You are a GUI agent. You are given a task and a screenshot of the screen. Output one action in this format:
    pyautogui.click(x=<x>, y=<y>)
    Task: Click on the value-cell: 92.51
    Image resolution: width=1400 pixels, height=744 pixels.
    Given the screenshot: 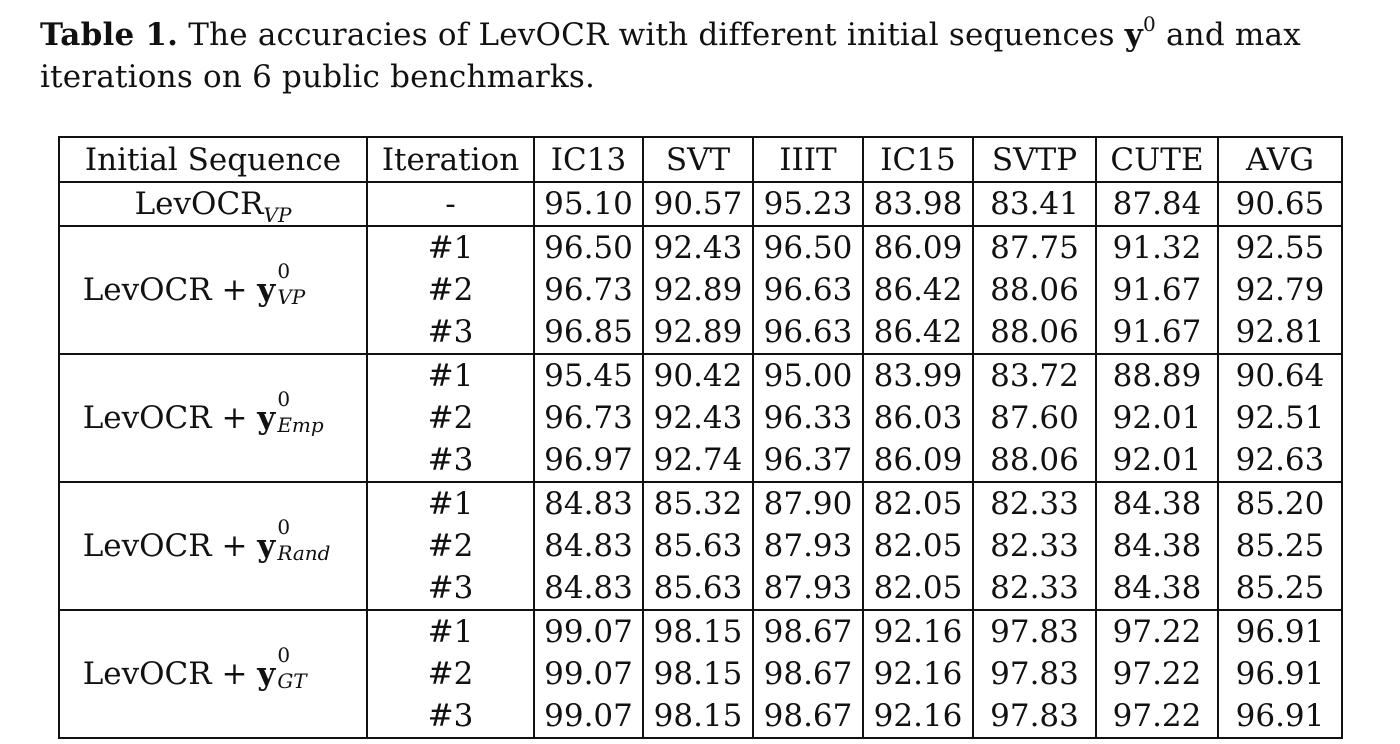 What is the action you would take?
    pyautogui.click(x=1280, y=418)
    